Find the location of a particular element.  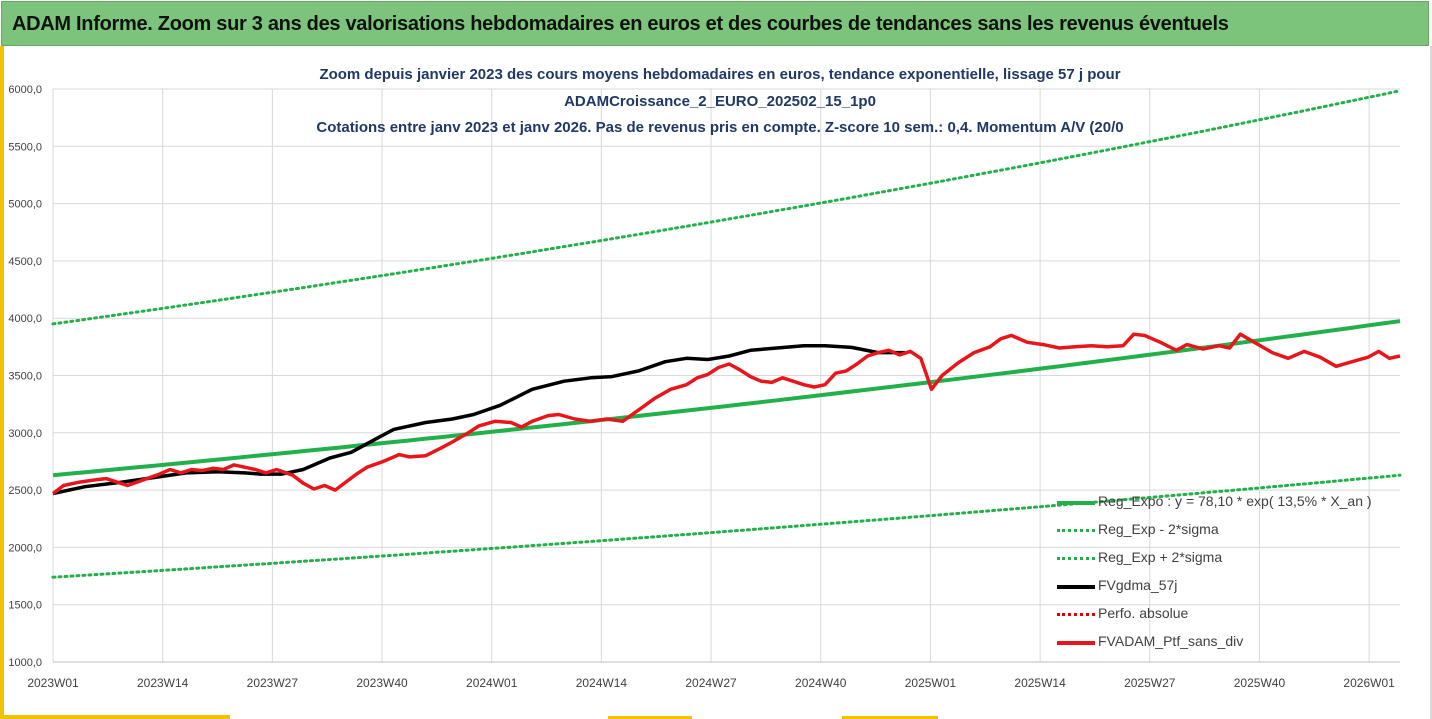

legend-item-sigma-low: Reg_Exp - 2*sigma is located at coordinates (1222, 530).